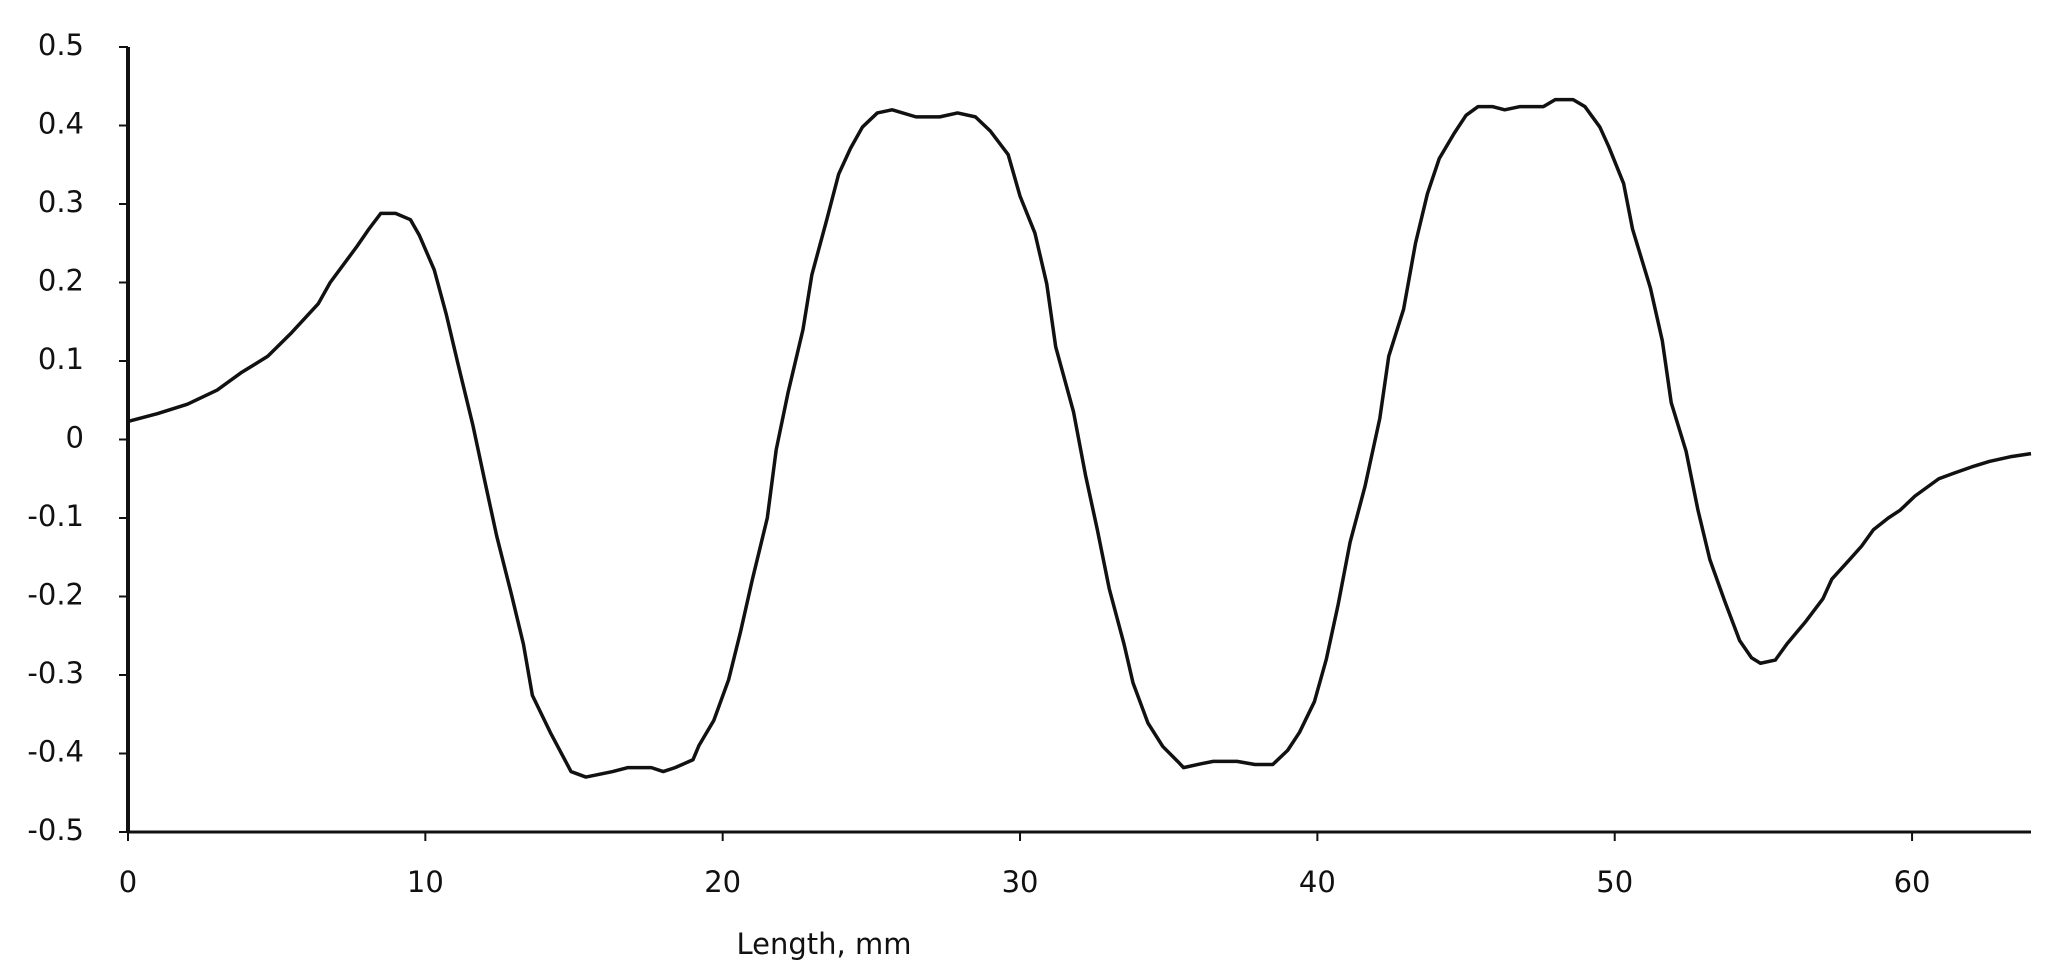  I want to click on y-tick-label: -0.3, so click(55, 673).